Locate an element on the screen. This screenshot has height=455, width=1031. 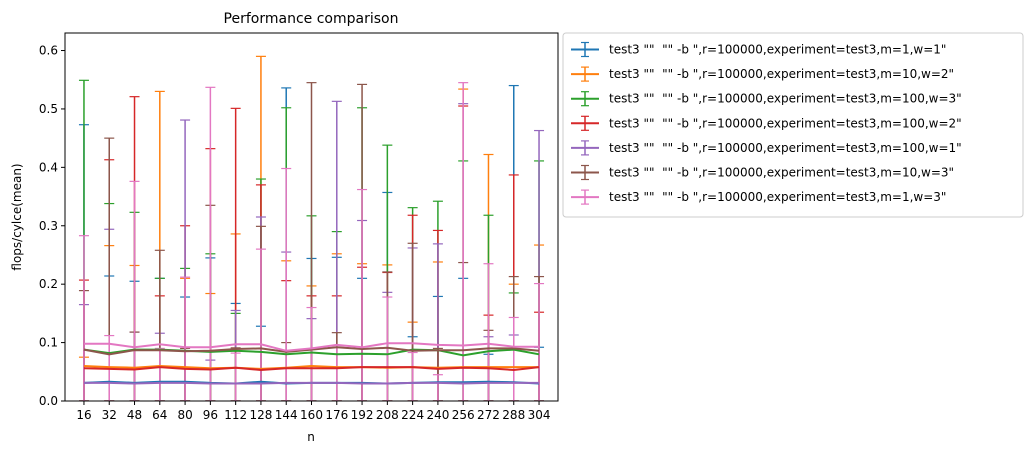
x-tick-label: 128 is located at coordinates (260, 415).